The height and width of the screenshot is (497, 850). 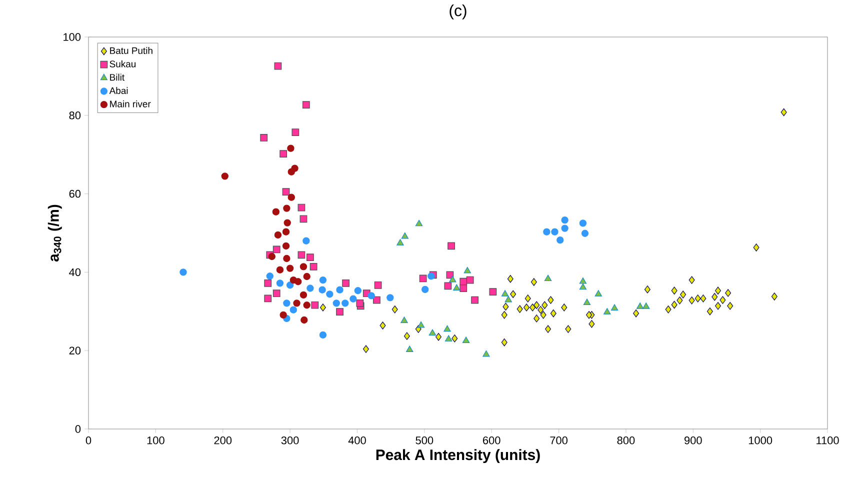 I want to click on y-tick-label: 60, so click(x=75, y=194).